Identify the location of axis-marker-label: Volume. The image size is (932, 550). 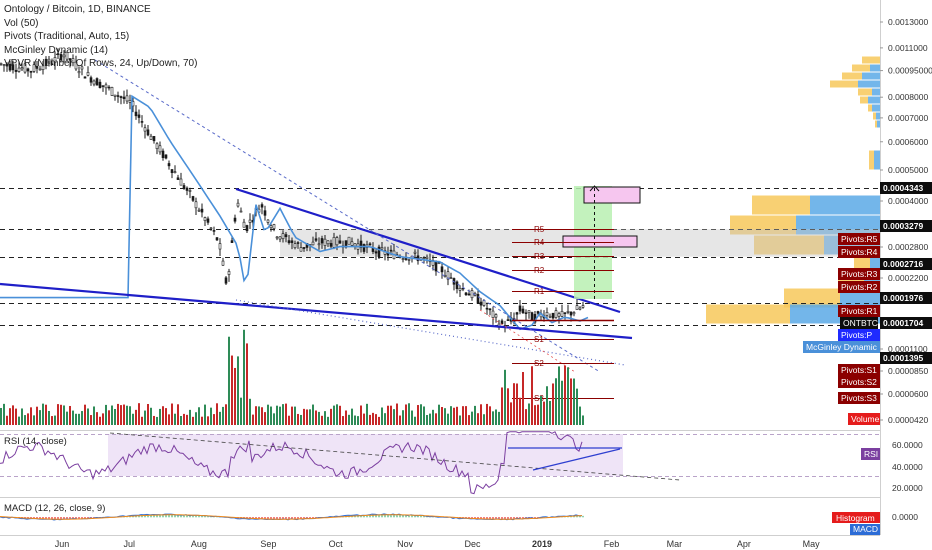
(865, 419).